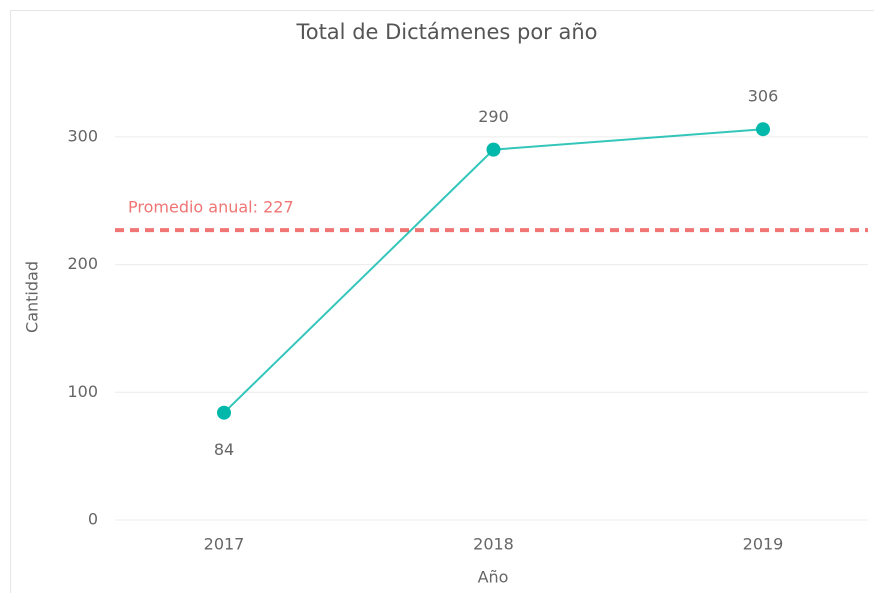 The image size is (874, 593). Describe the element at coordinates (493, 544) in the screenshot. I see `x-tick-label: 2018` at that location.